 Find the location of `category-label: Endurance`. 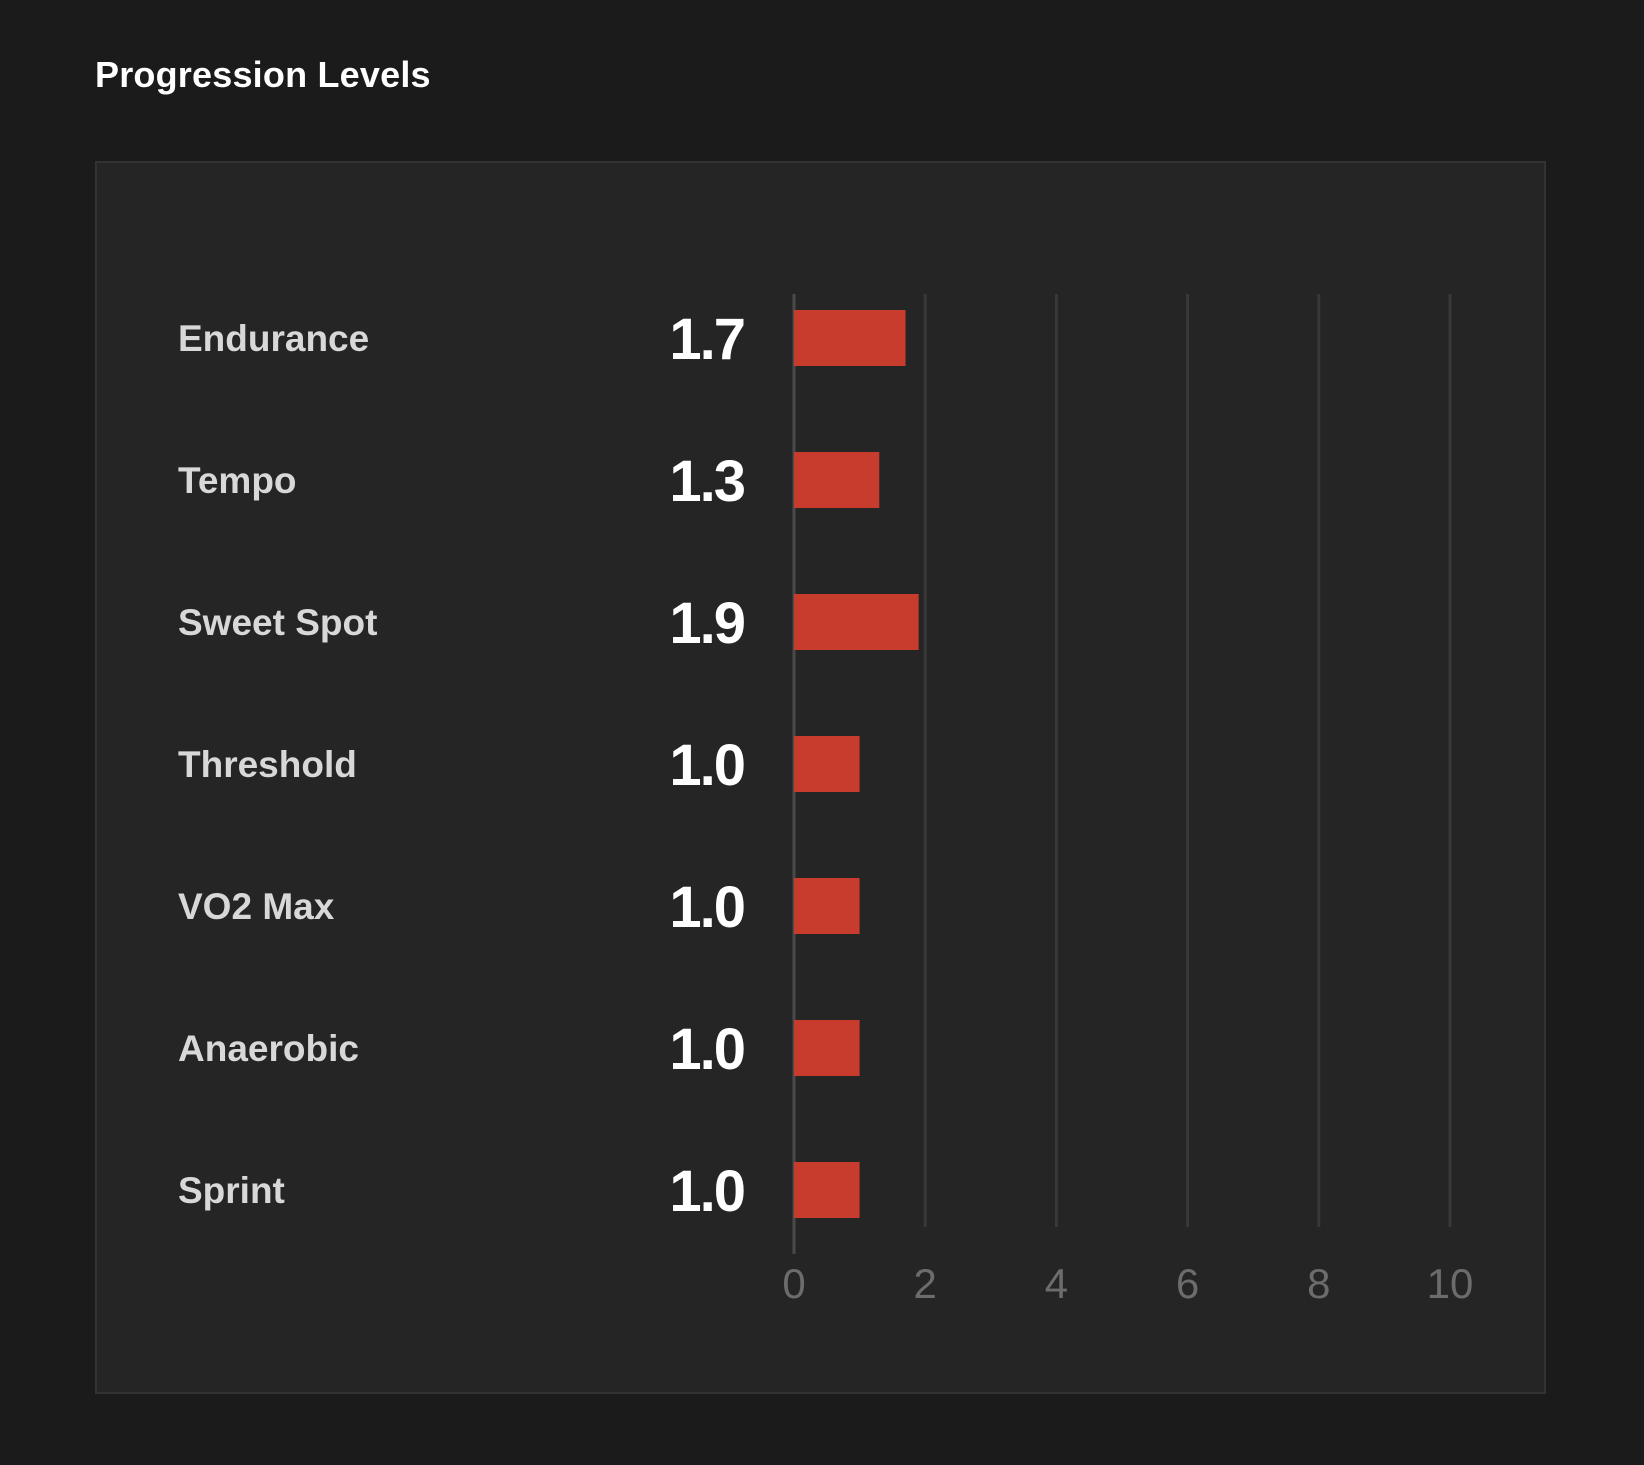

category-label: Endurance is located at coordinates (273, 338).